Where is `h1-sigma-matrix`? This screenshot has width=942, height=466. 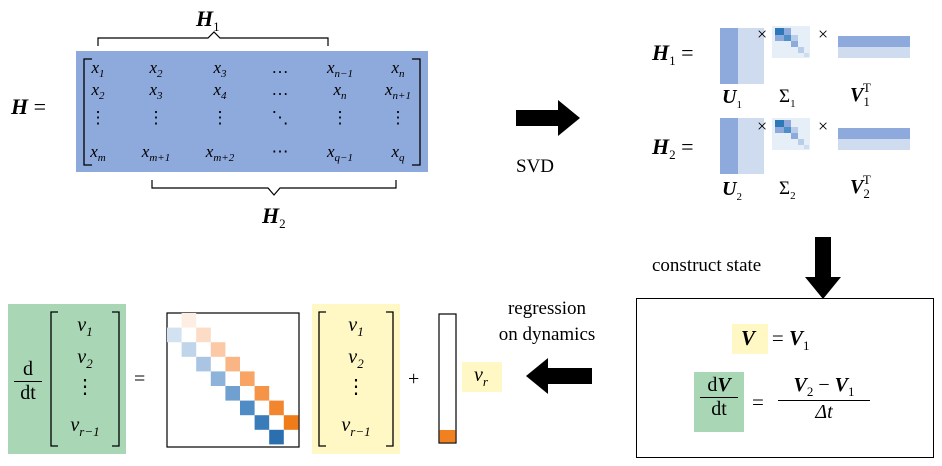 h1-sigma-matrix is located at coordinates (791, 42).